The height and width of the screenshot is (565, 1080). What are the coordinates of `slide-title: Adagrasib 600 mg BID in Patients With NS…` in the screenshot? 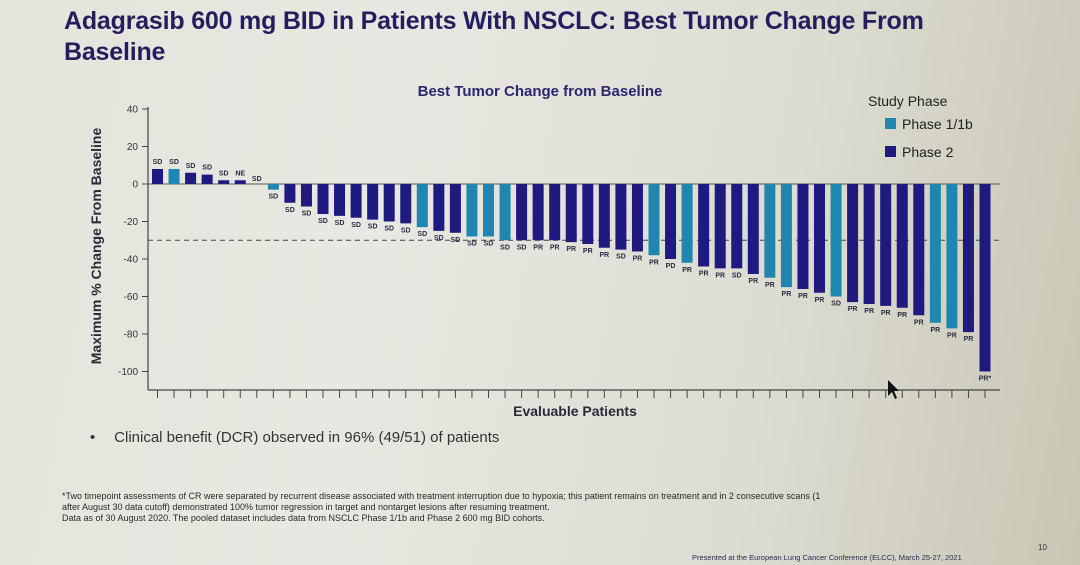 It's located at (494, 36).